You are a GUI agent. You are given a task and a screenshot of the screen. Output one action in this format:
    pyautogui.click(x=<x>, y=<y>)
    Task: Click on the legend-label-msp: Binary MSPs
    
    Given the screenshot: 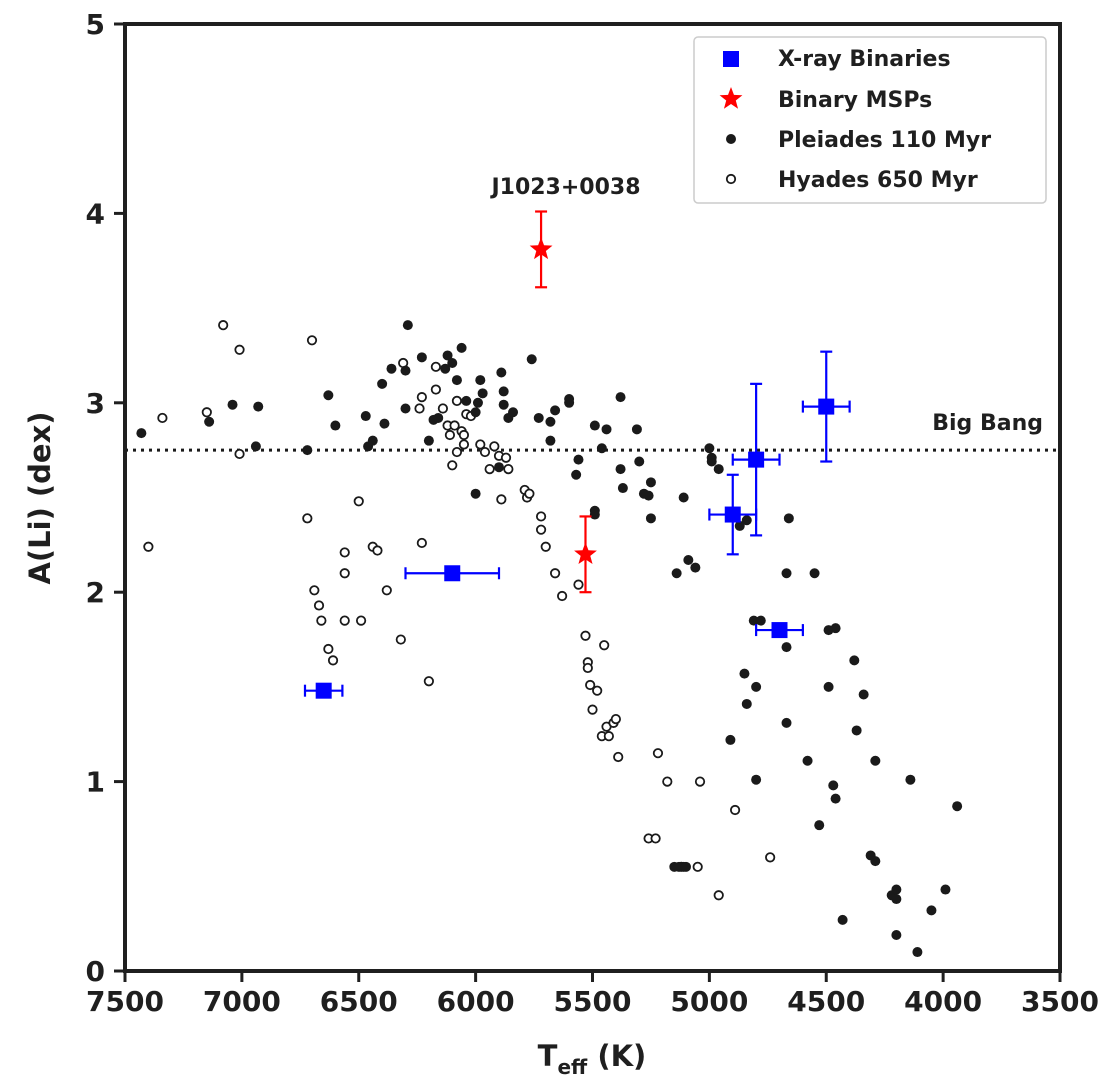 What is the action you would take?
    pyautogui.click(x=855, y=100)
    